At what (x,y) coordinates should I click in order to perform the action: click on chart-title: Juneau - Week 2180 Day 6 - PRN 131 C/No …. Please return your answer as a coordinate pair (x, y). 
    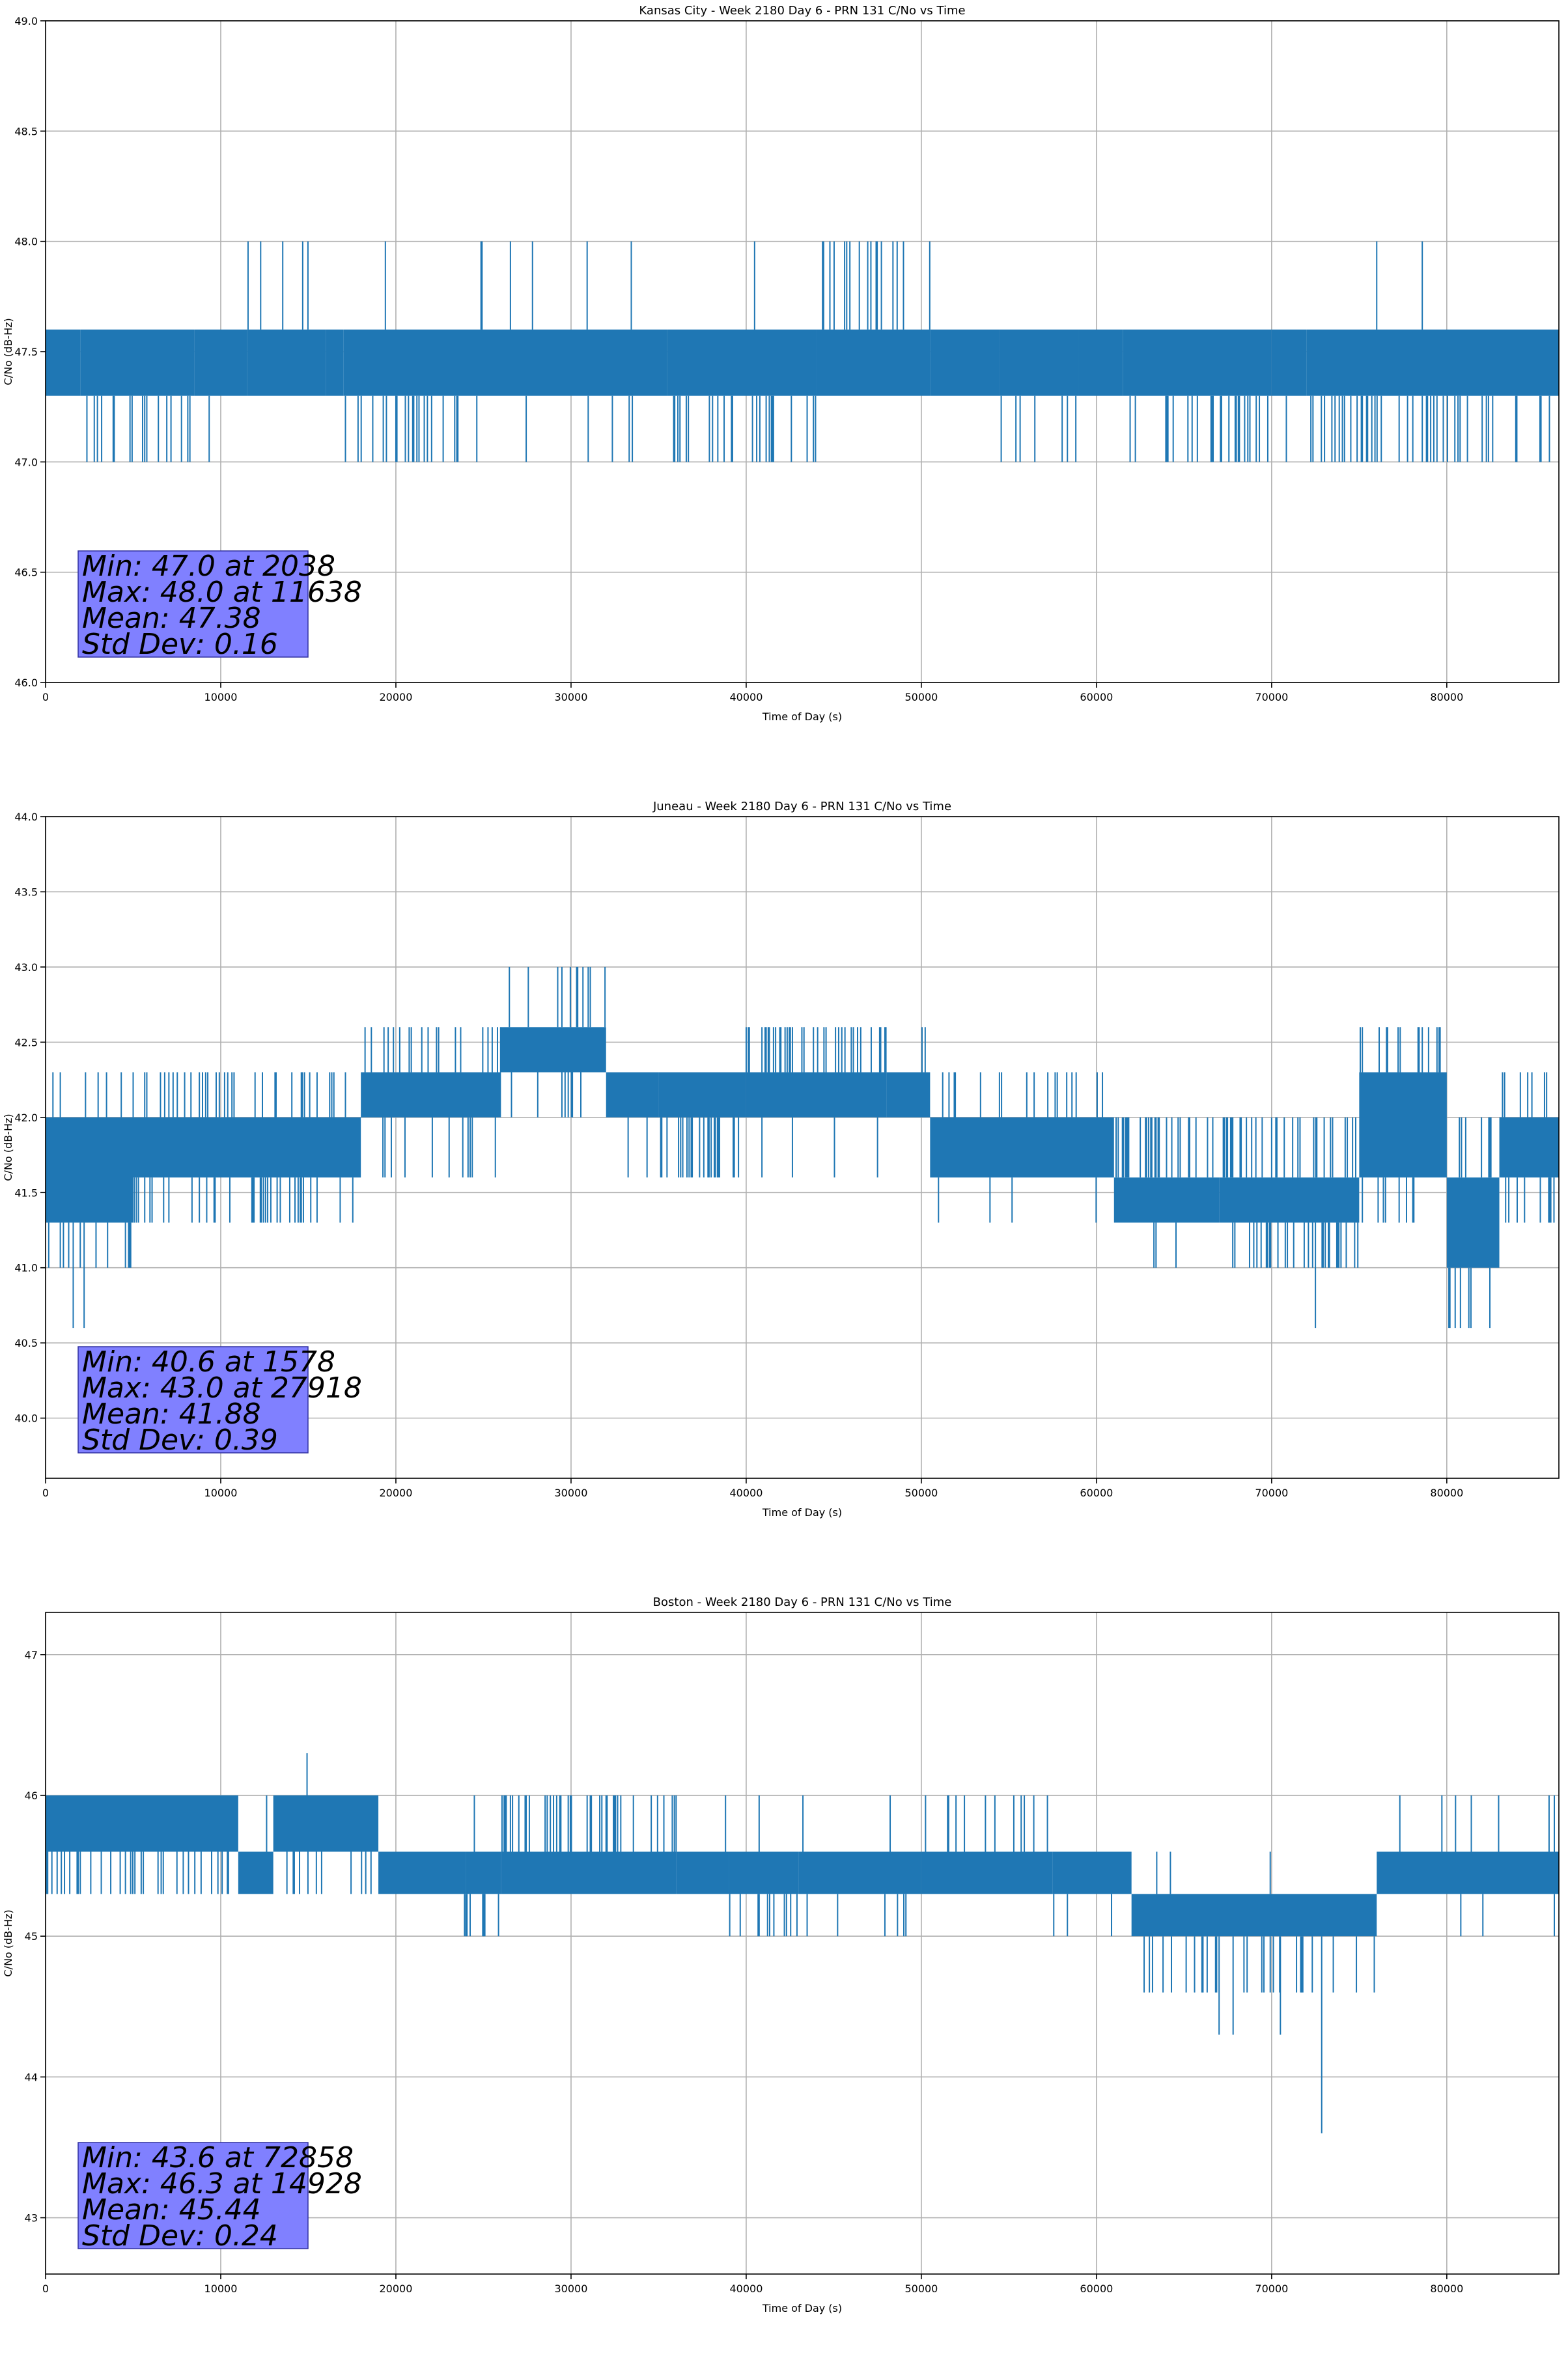
    Looking at the image, I should click on (802, 806).